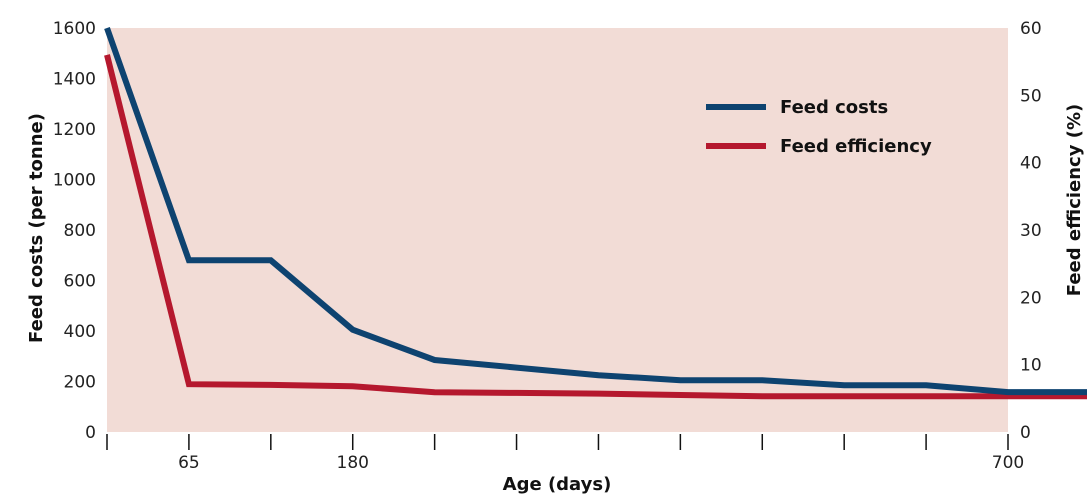  What do you see at coordinates (1031, 96) in the screenshot?
I see `right-y-tick-label: 50` at bounding box center [1031, 96].